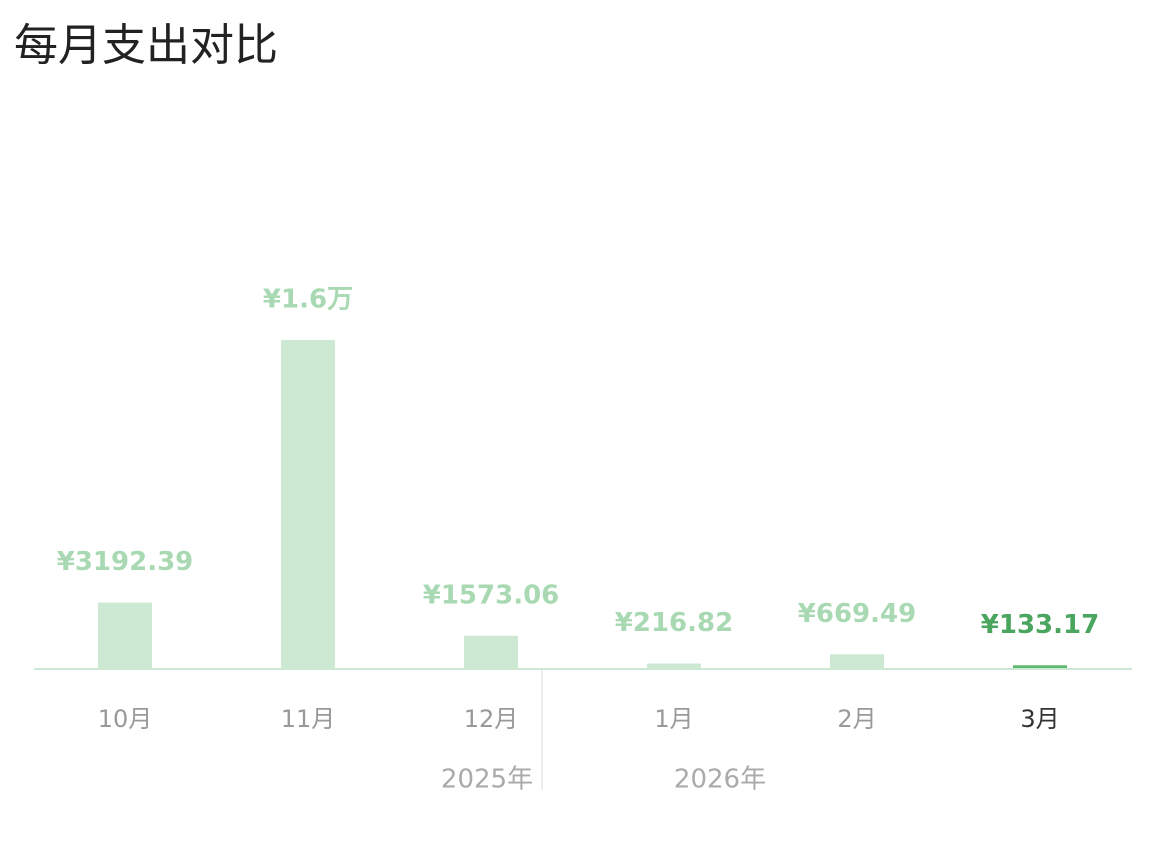  I want to click on value-label: ¥1573.06, so click(491, 595).